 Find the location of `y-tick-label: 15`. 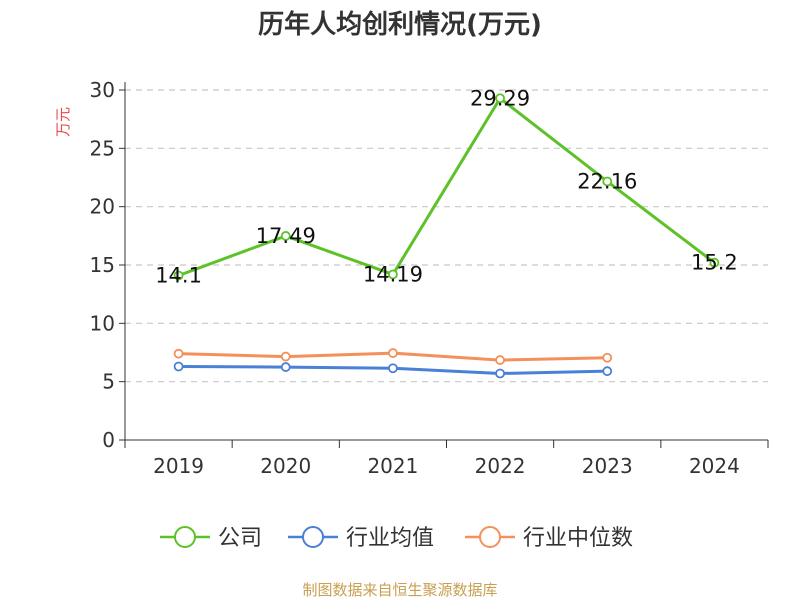

y-tick-label: 15 is located at coordinates (102, 265).